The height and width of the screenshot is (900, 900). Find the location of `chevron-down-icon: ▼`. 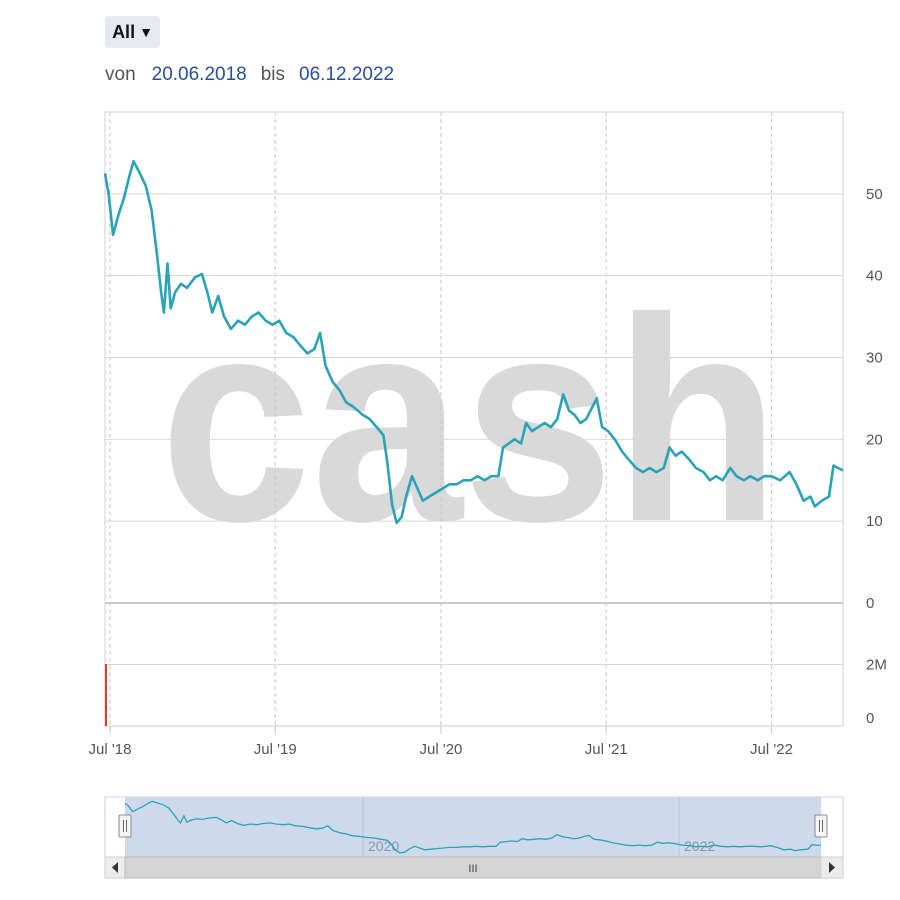

chevron-down-icon: ▼ is located at coordinates (146, 32).